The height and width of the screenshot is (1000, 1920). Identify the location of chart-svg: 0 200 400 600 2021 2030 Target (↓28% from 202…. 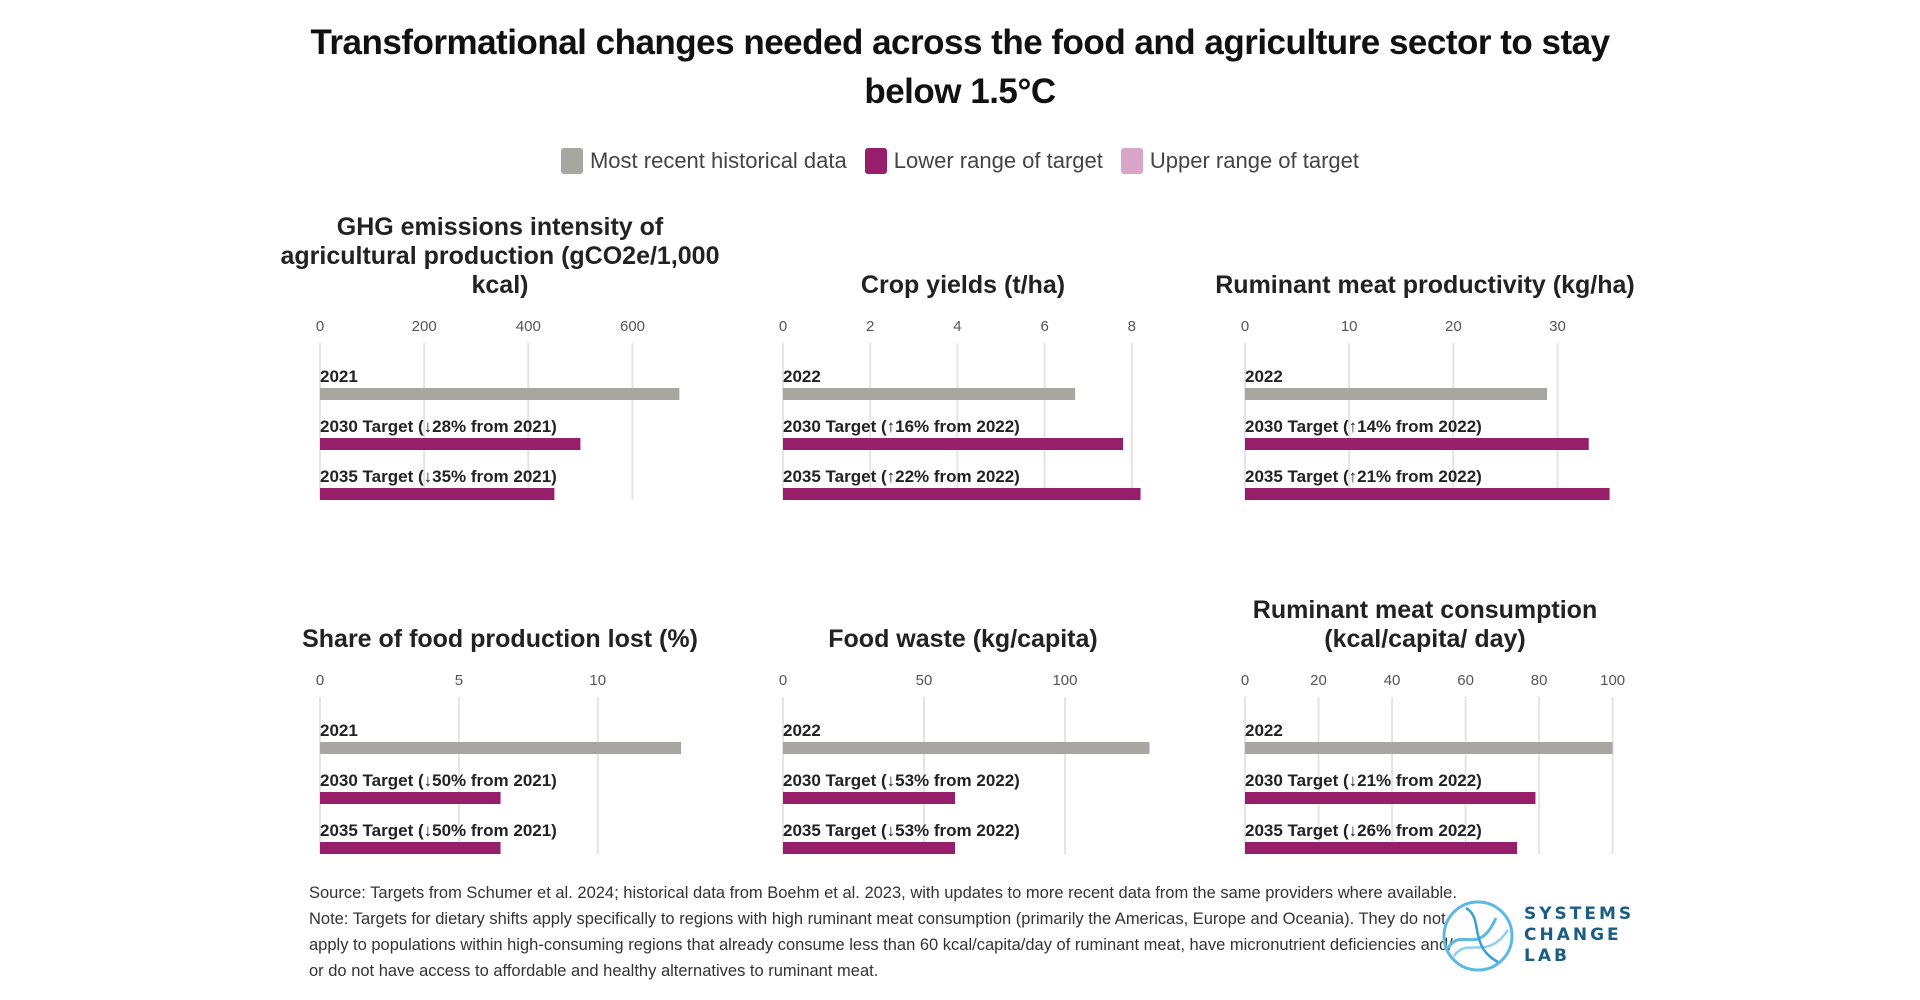
(498, 409).